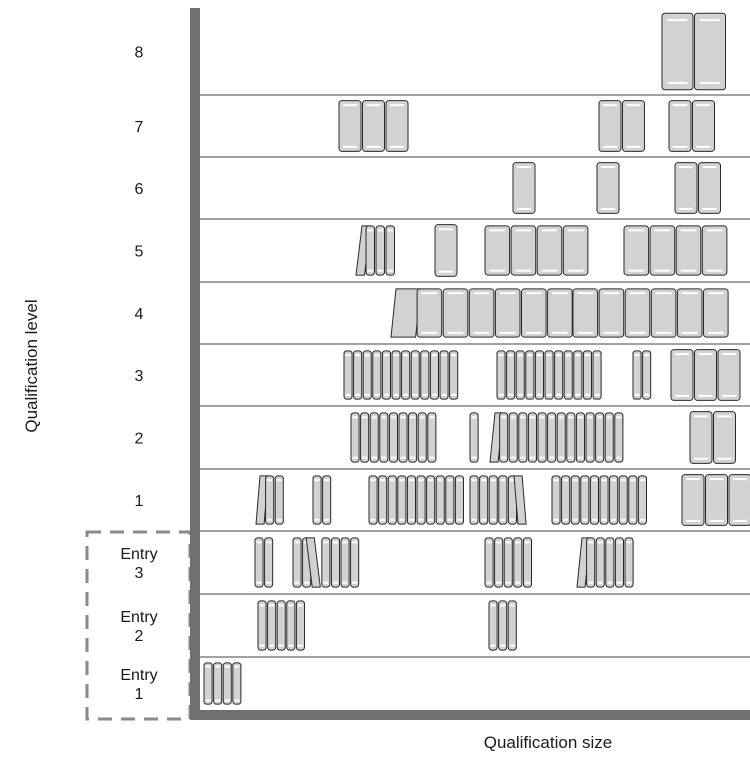  What do you see at coordinates (470, 715) in the screenshot?
I see `x-axis` at bounding box center [470, 715].